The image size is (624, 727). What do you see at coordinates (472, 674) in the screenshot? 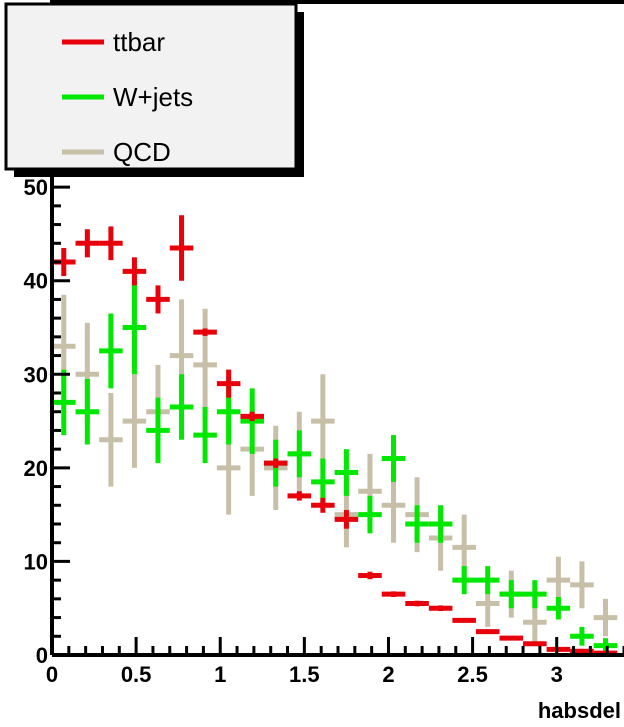
I see `x-tick-label: 2.5` at bounding box center [472, 674].